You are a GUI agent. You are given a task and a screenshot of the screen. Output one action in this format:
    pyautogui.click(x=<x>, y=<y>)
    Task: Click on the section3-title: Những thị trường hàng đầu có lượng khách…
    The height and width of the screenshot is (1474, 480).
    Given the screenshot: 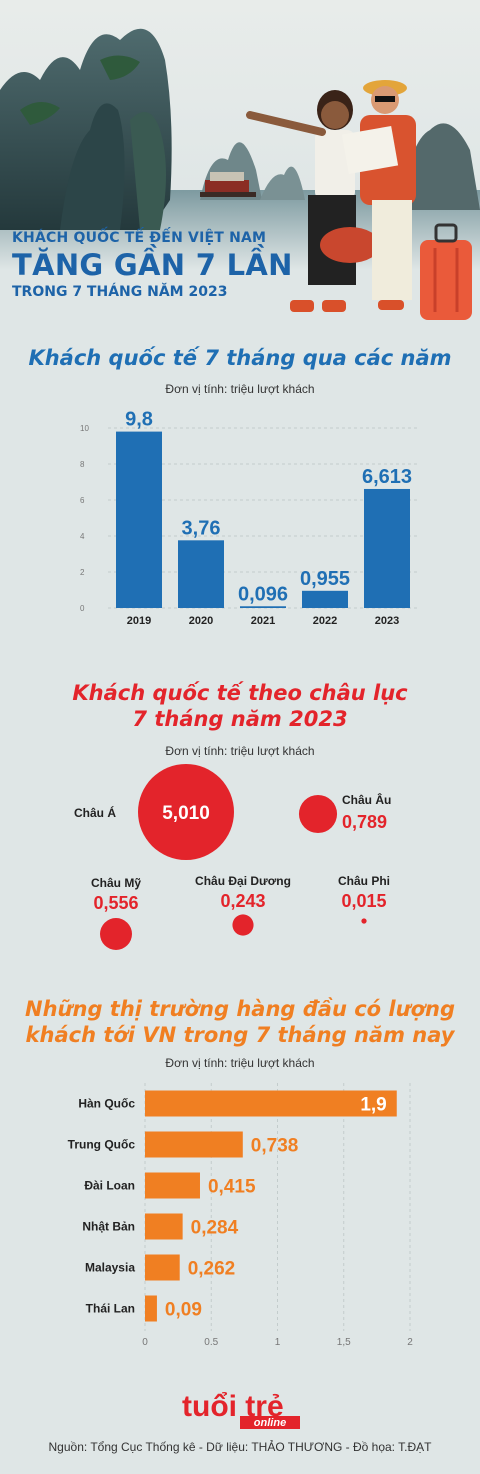 What is the action you would take?
    pyautogui.click(x=240, y=1022)
    